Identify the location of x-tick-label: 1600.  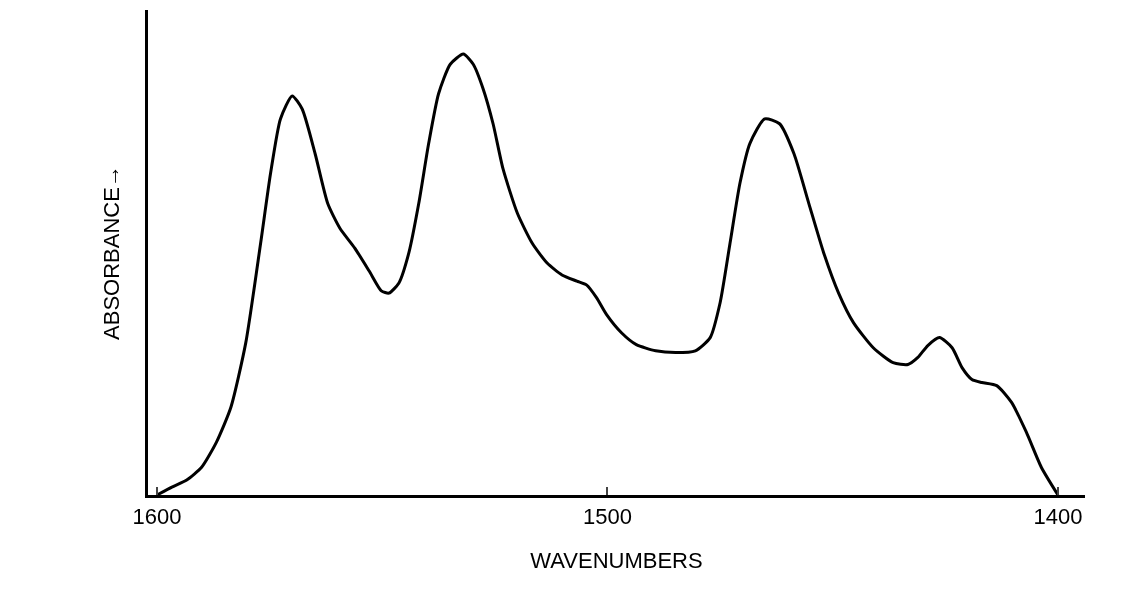
(157, 517).